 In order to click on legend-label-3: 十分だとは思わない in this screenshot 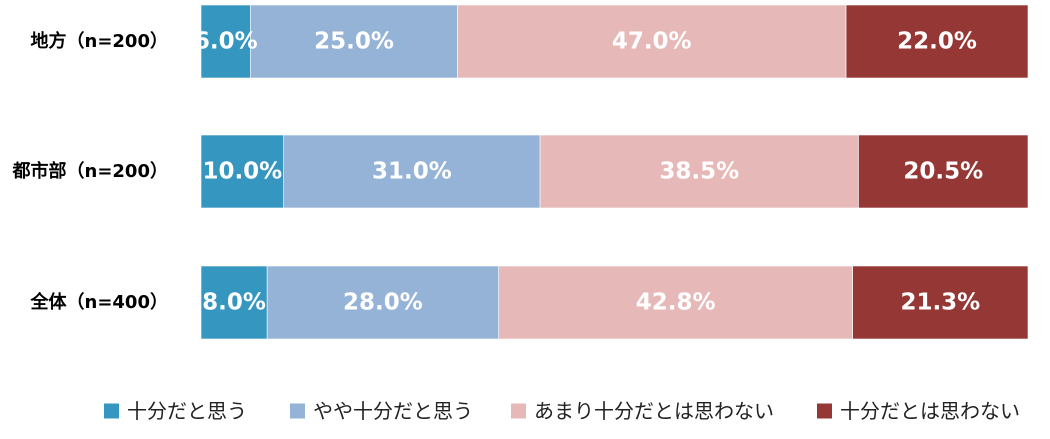, I will do `click(930, 411)`.